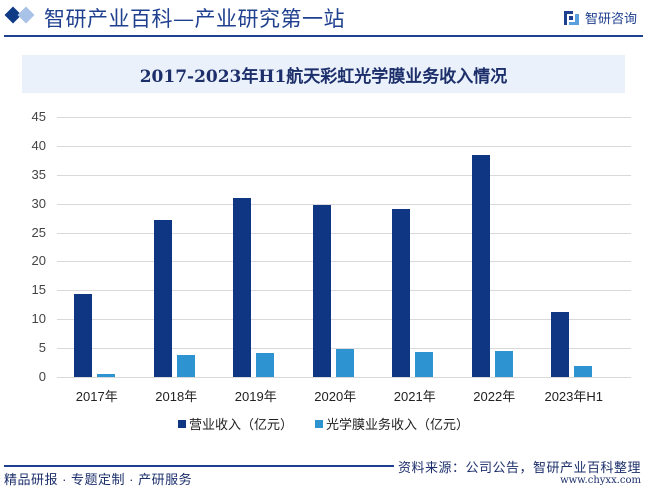  Describe the element at coordinates (42, 376) in the screenshot. I see `y-tick-label: 0` at that location.